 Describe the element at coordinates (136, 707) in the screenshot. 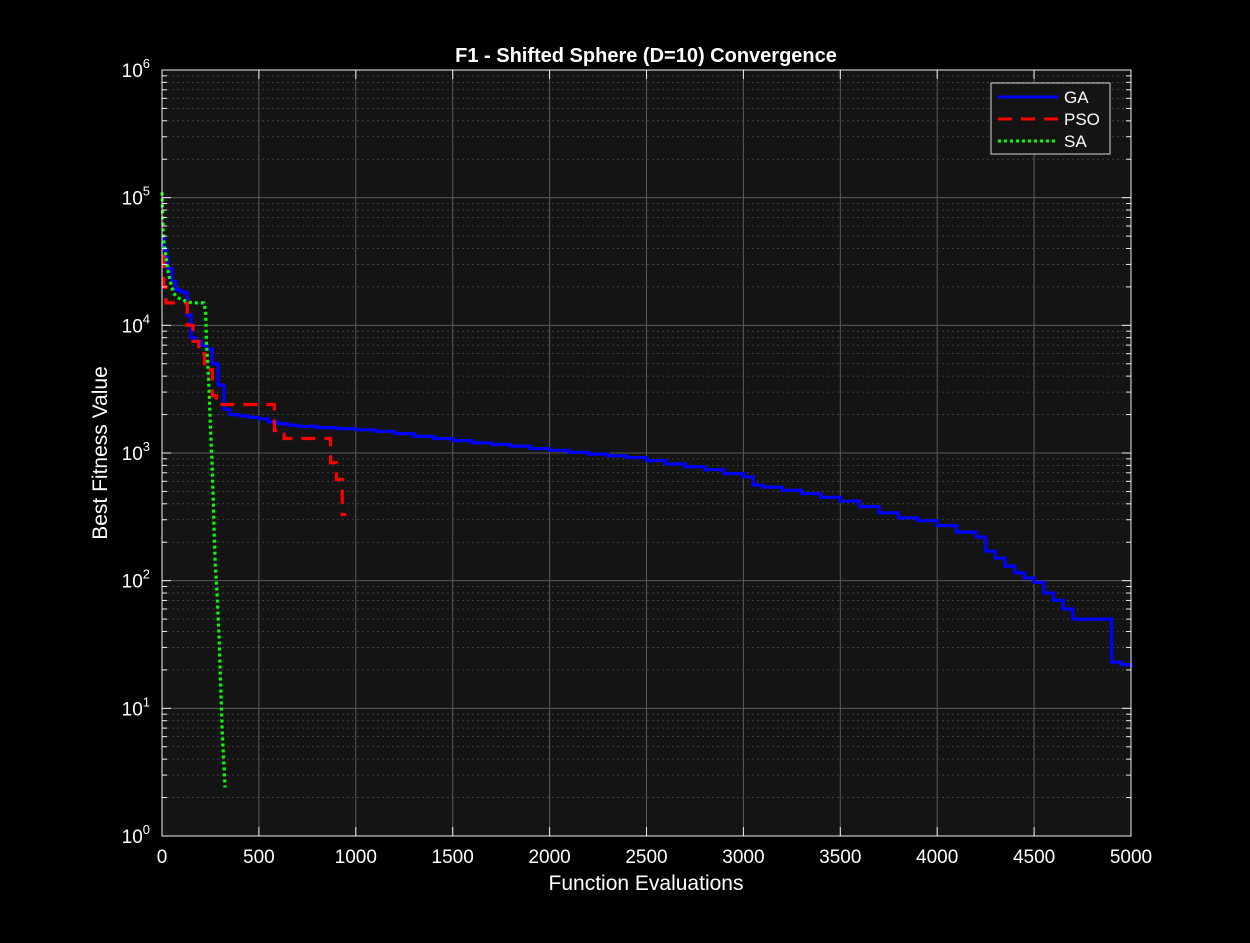

I see `y-tick-label: 10¹` at that location.